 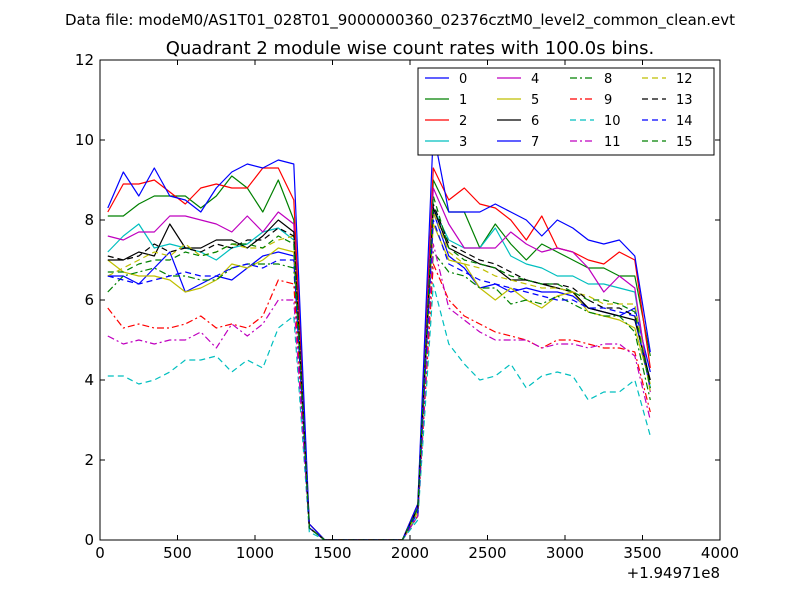 I want to click on legend-label-2: 2, so click(x=463, y=121).